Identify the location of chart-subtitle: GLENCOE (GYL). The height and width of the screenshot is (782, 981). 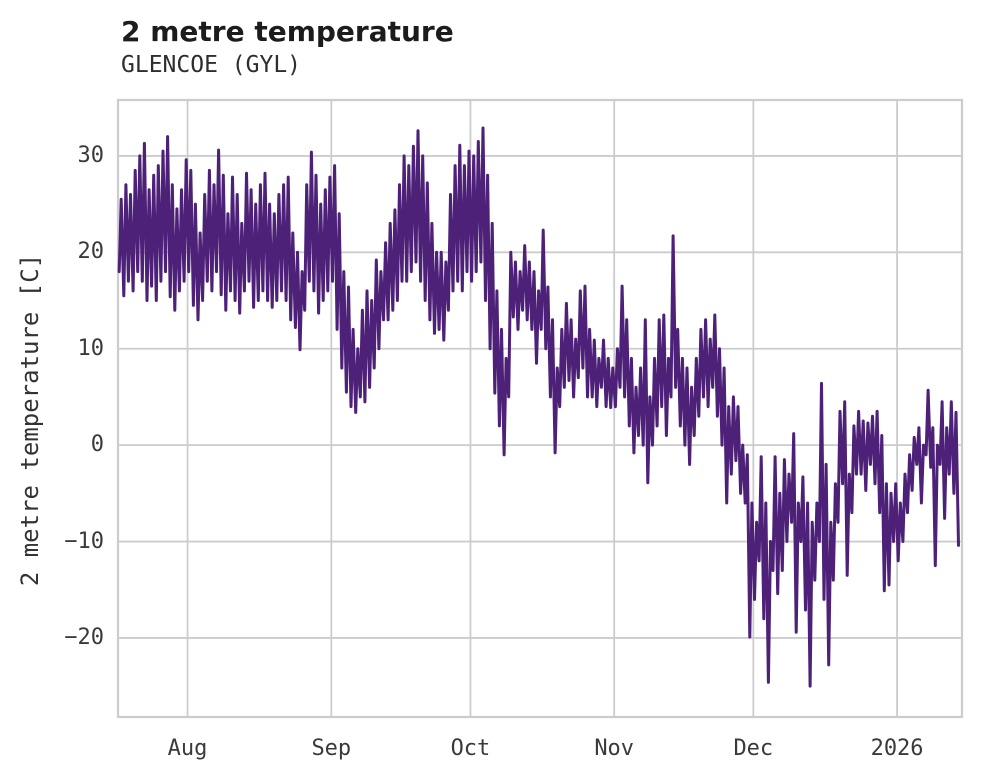
(211, 65).